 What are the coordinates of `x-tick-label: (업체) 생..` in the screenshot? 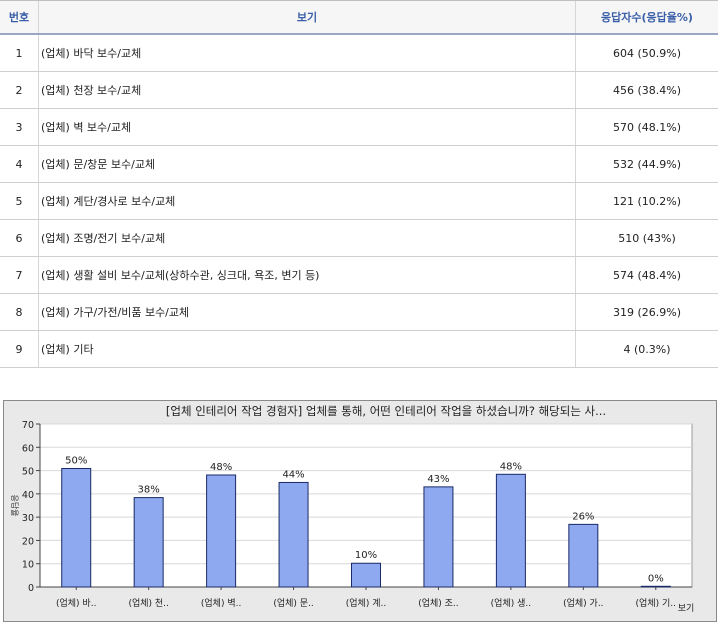 It's located at (511, 603).